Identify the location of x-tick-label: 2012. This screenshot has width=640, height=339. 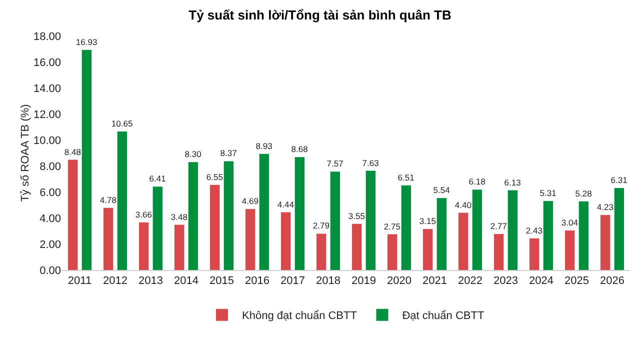
(115, 281).